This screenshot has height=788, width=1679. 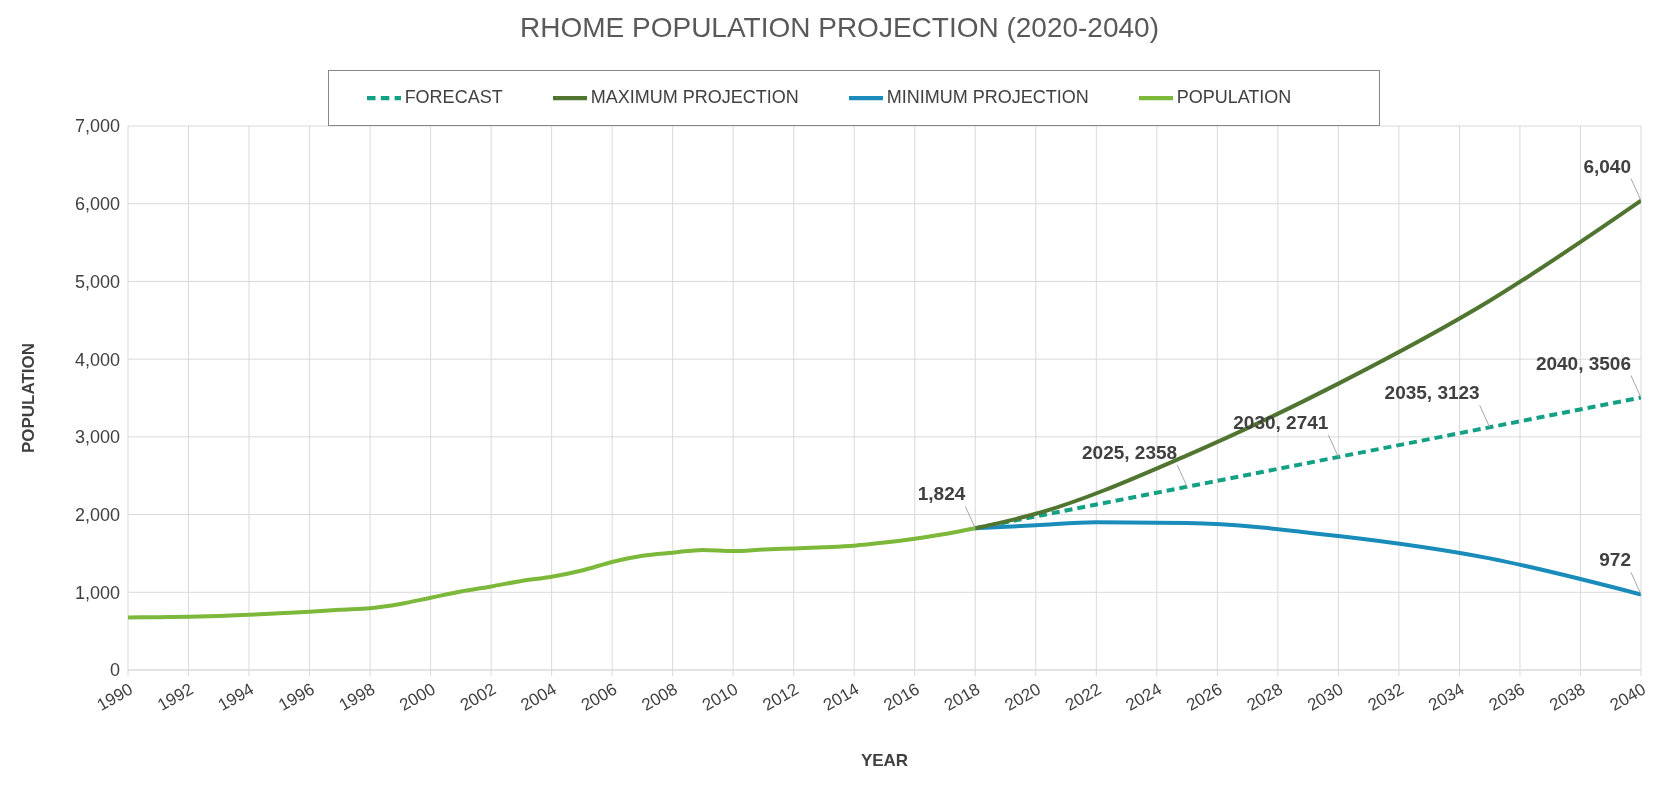 I want to click on legend-label: MAXIMUM PROJECTION, so click(x=694, y=96).